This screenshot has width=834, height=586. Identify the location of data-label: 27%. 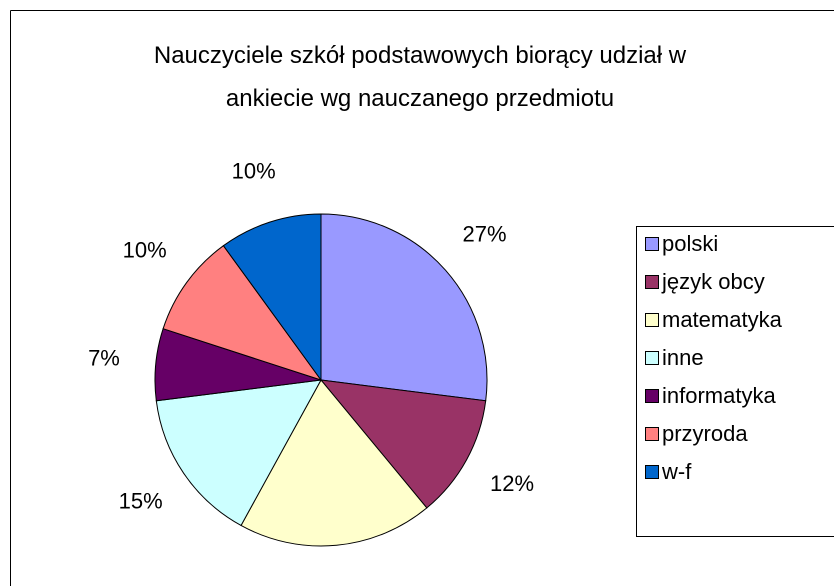
(485, 234).